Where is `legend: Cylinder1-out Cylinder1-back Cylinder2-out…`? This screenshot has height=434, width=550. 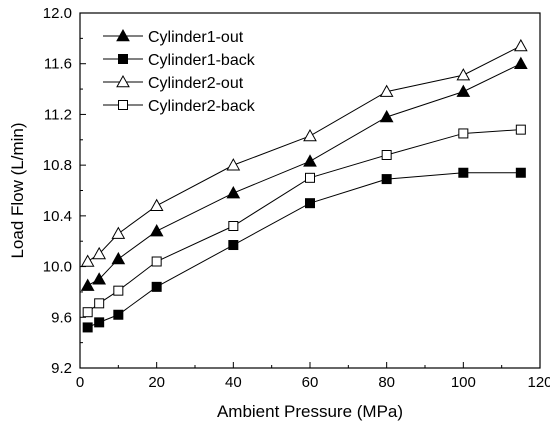
legend: Cylinder1-out Cylinder1-back Cylinder2-out… is located at coordinates (179, 71).